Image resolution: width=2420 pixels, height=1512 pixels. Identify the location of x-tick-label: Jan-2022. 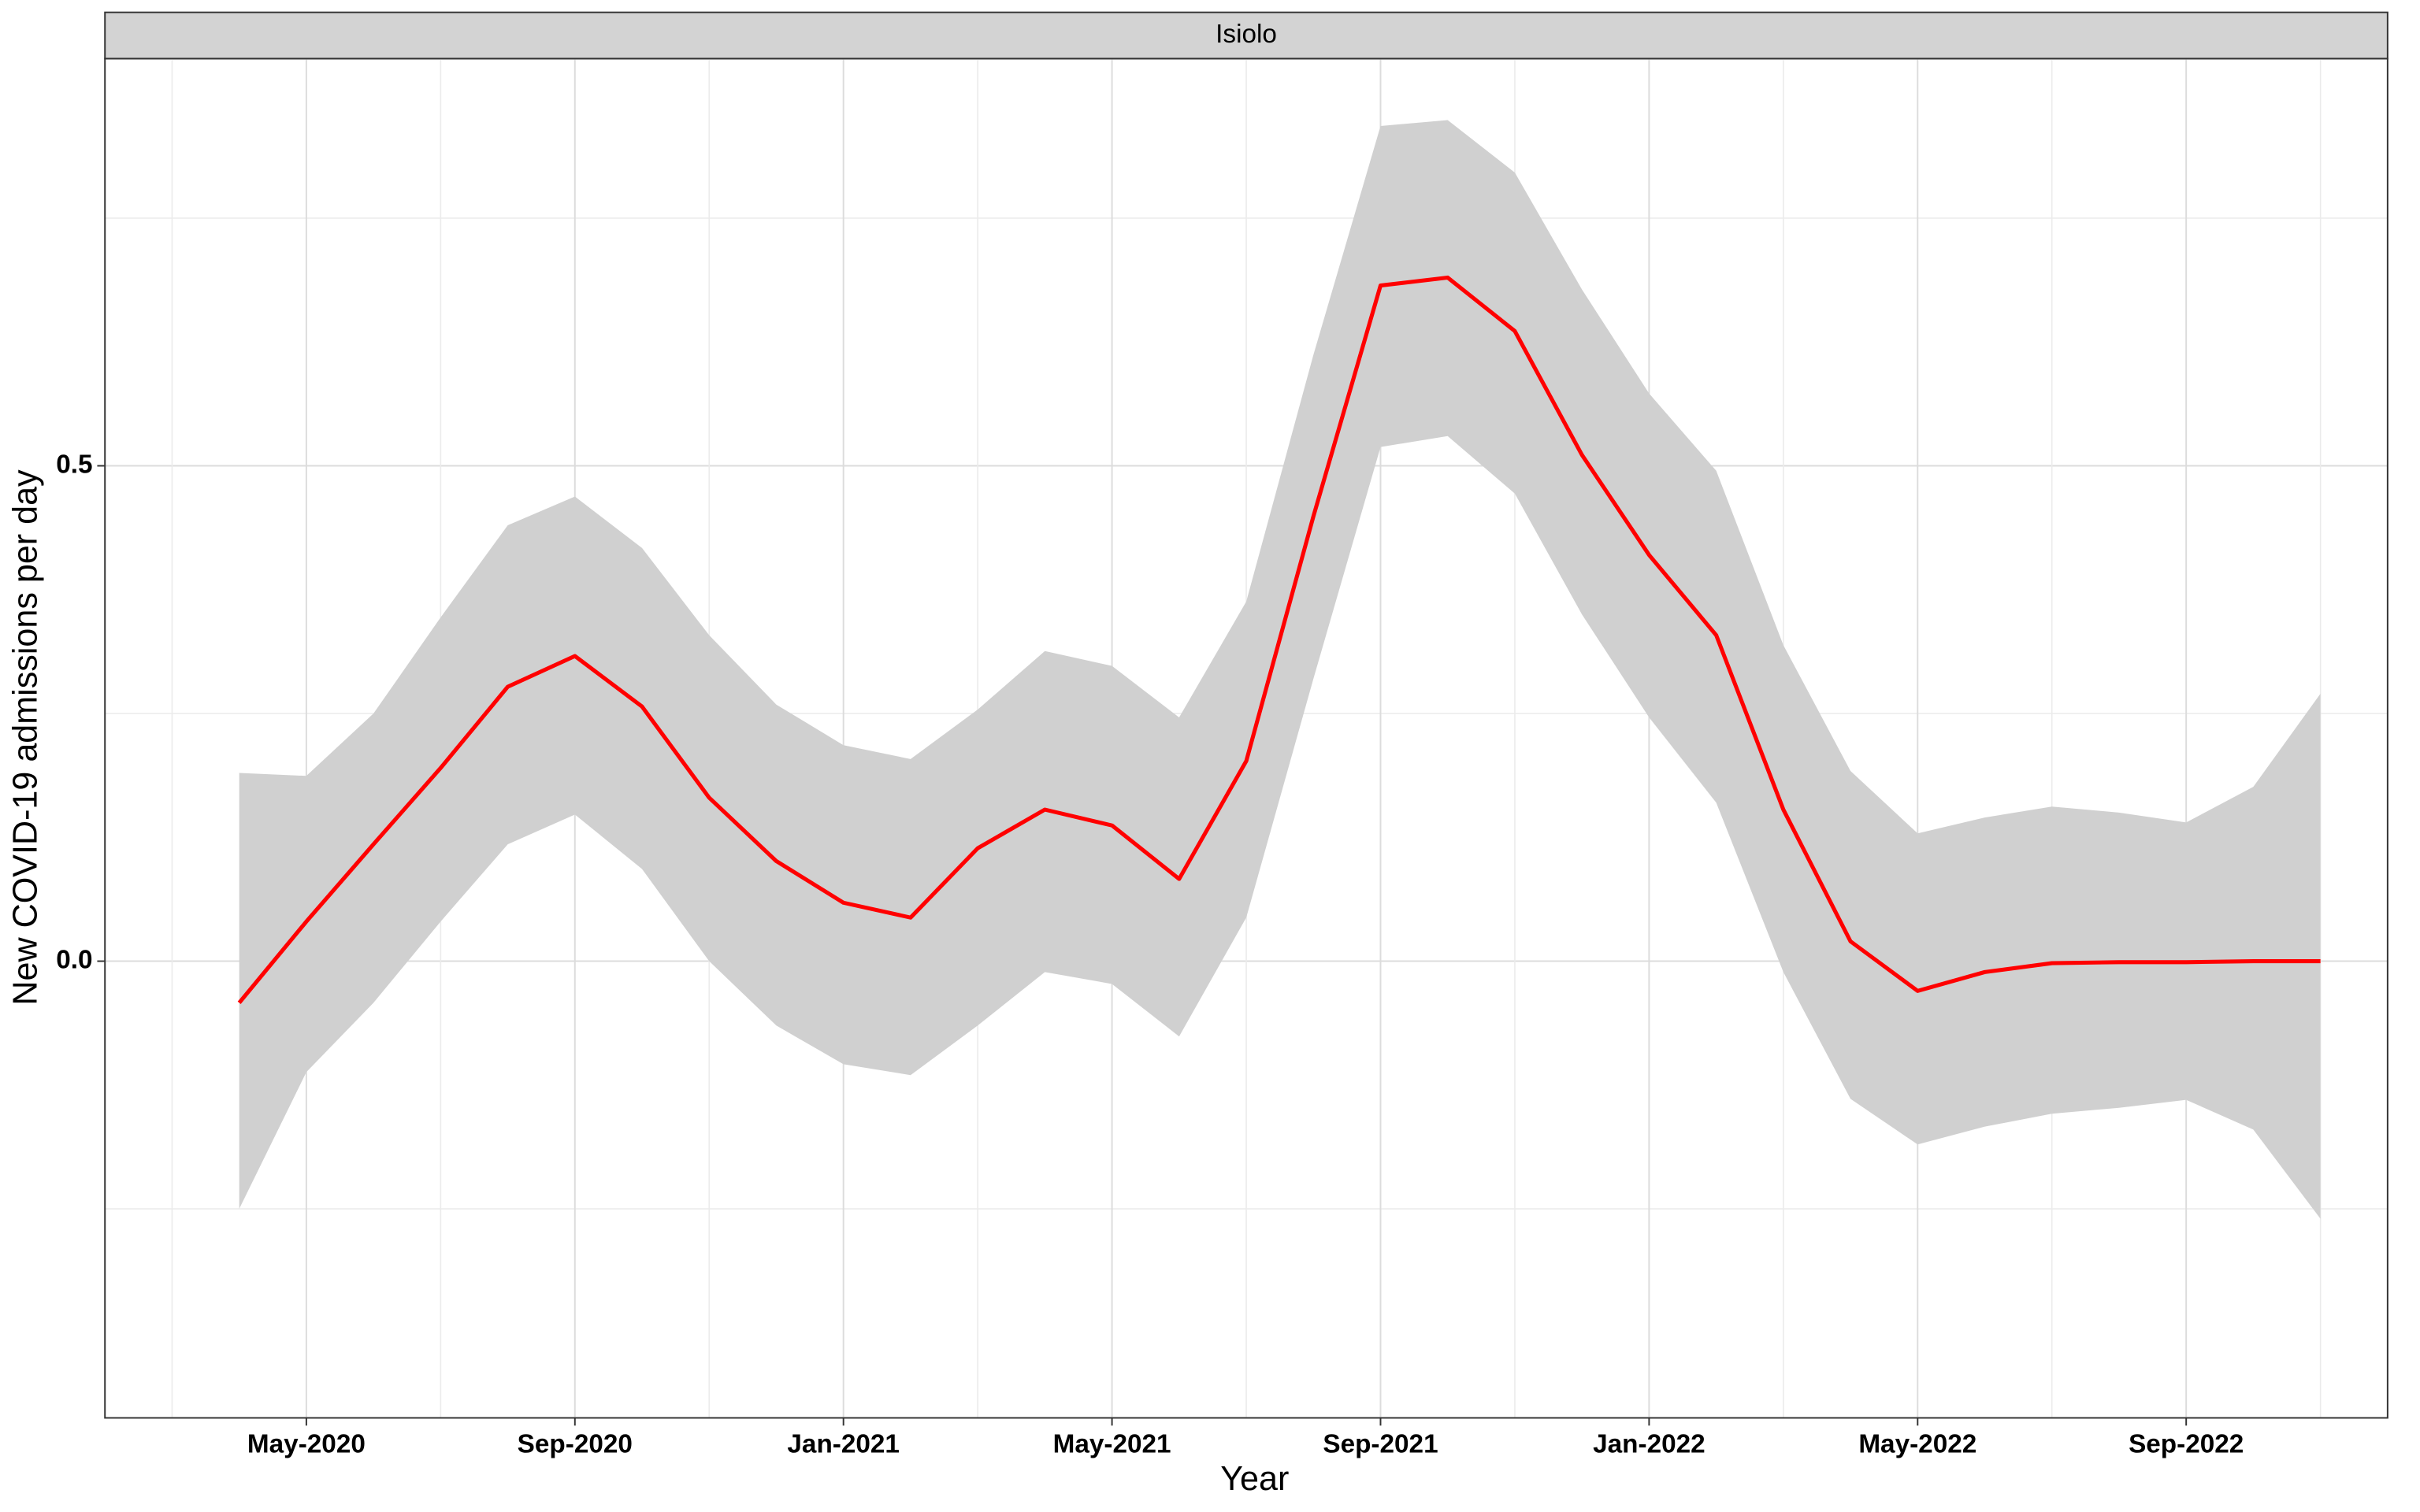
(1649, 1444).